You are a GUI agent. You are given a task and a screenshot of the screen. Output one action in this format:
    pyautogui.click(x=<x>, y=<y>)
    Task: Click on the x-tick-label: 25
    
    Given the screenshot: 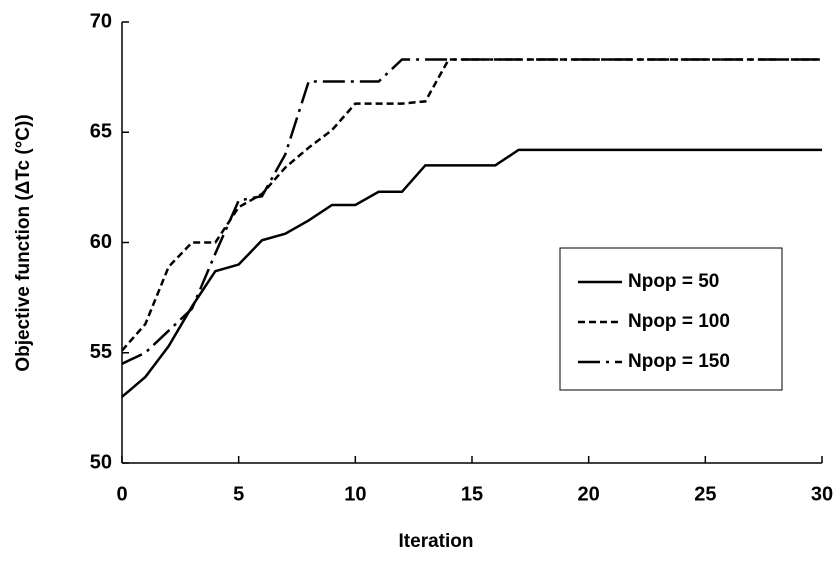 What is the action you would take?
    pyautogui.click(x=705, y=494)
    